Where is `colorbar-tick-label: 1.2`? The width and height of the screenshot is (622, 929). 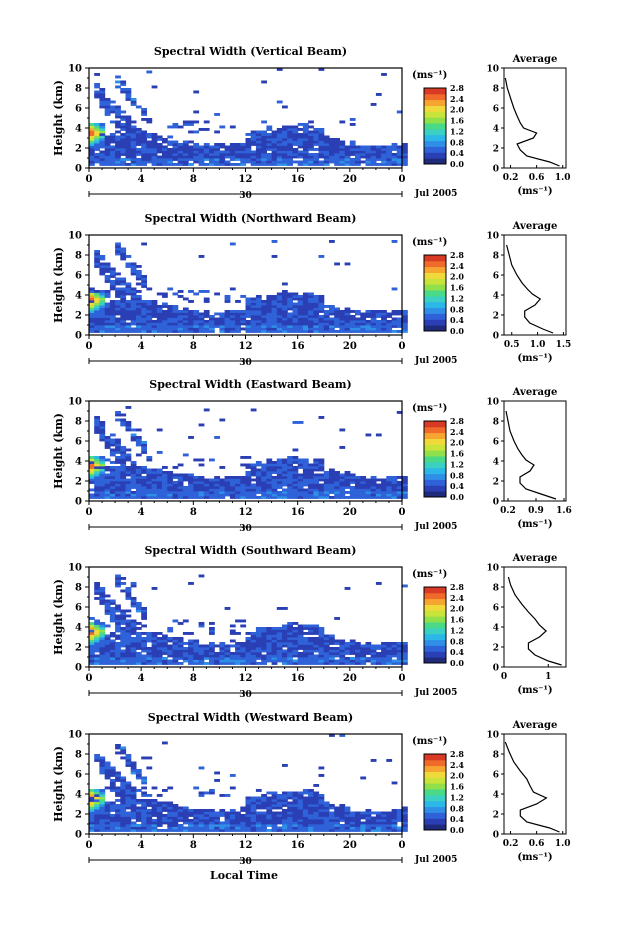 colorbar-tick-label: 1.2 is located at coordinates (457, 630).